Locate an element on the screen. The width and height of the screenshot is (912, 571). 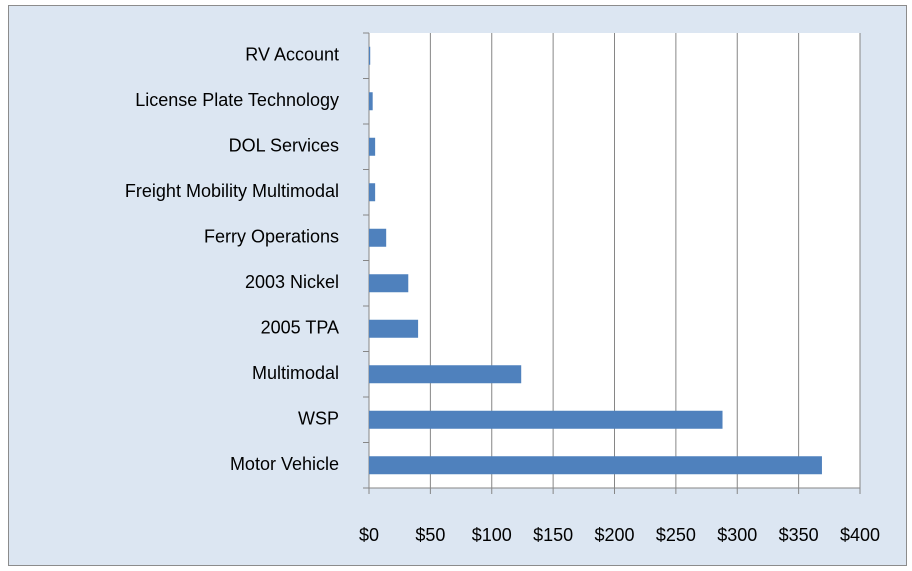
x-tick-label: $150 is located at coordinates (553, 535).